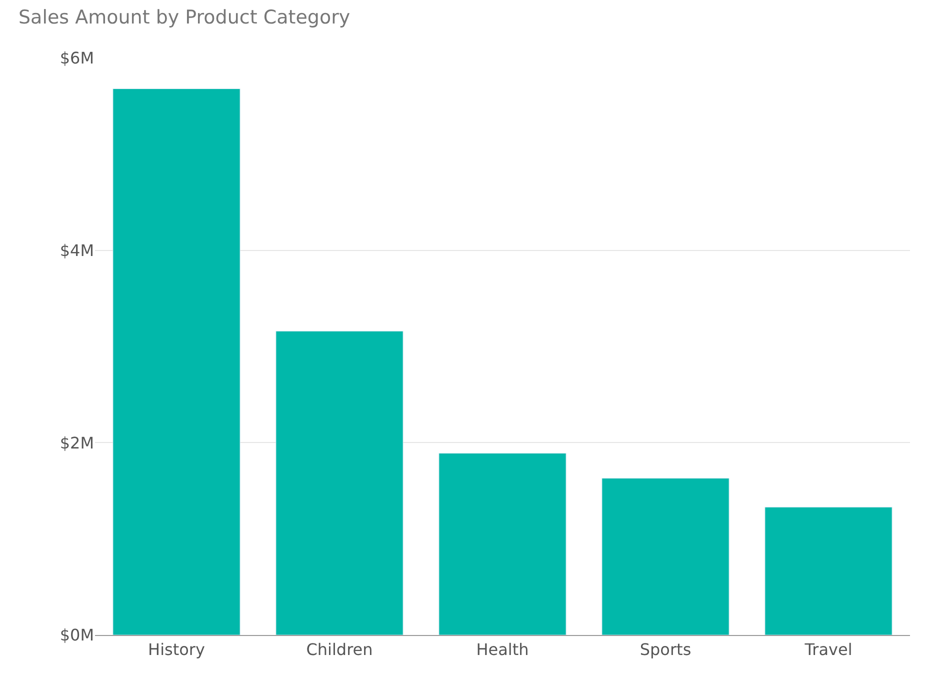 The width and height of the screenshot is (925, 689). I want to click on x-tick-label: History, so click(176, 650).